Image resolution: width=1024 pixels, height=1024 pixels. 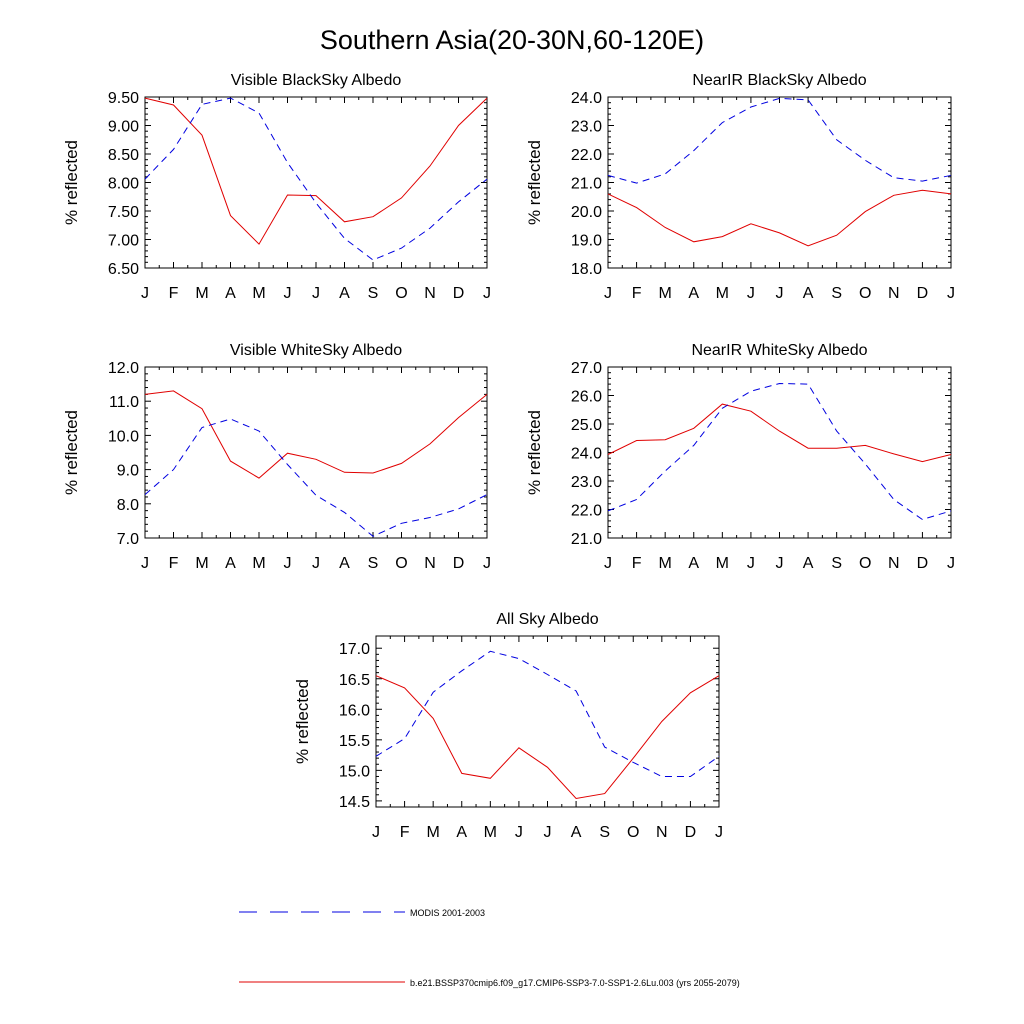 What do you see at coordinates (586, 397) in the screenshot?
I see `y-tick-label: 26.0` at bounding box center [586, 397].